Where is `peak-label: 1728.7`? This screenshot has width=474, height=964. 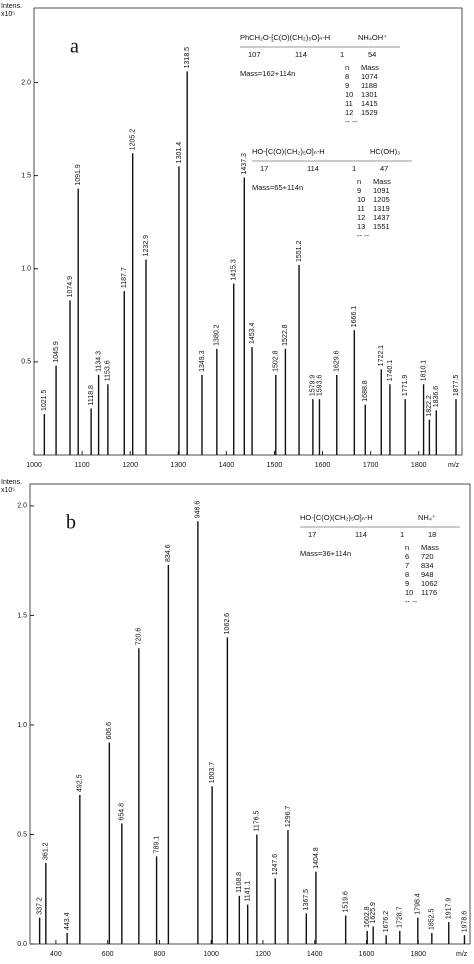
peak-label: 1728.7 is located at coordinates (400, 917).